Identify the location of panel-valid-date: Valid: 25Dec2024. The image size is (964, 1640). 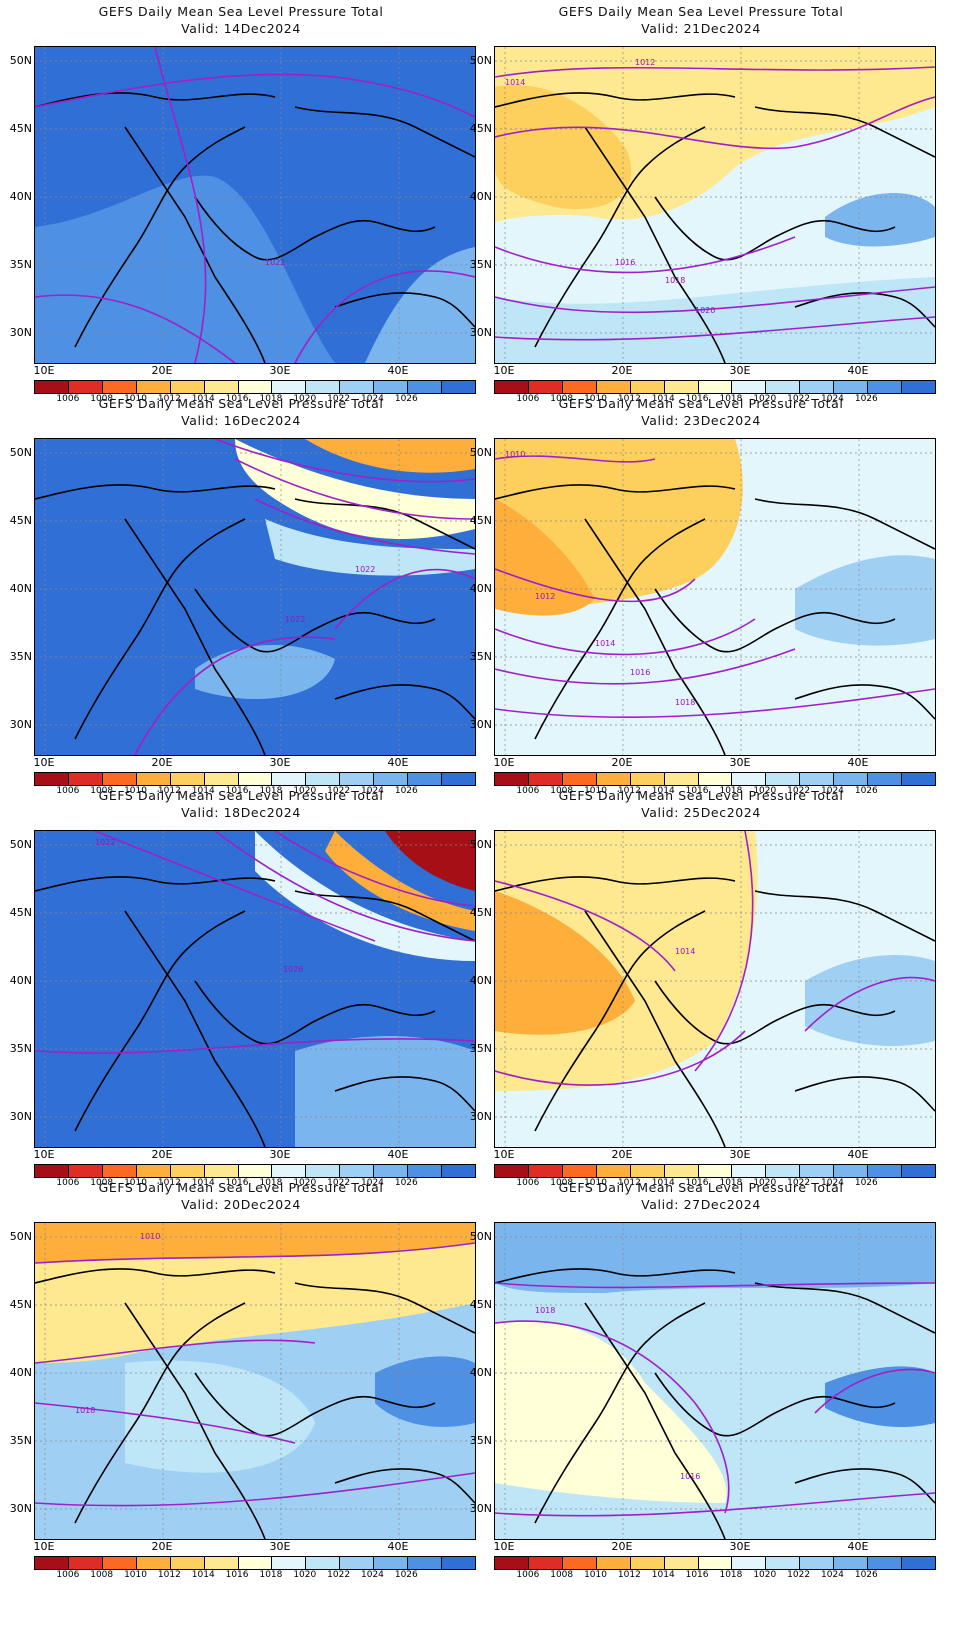
(701, 812).